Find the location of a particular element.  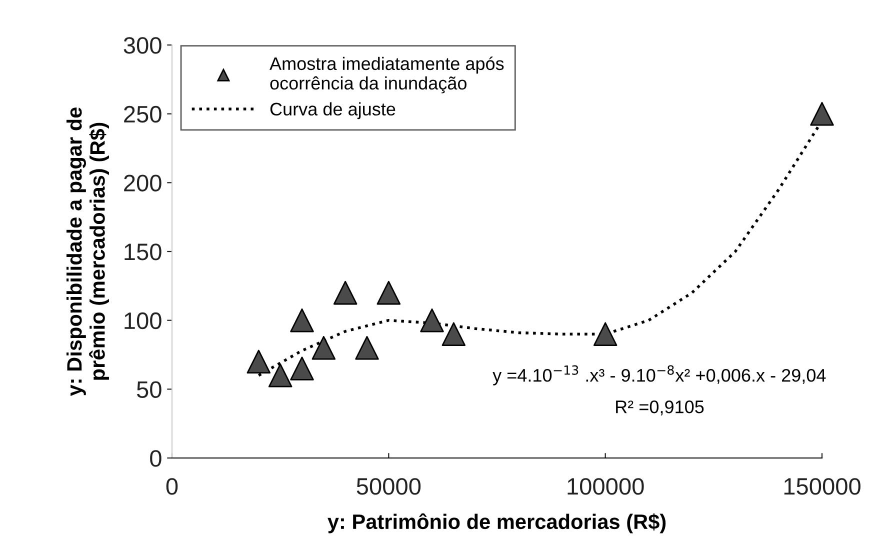

legend-label: Amostra imediatamente após ocorrência da inundação is located at coordinates (387, 75).